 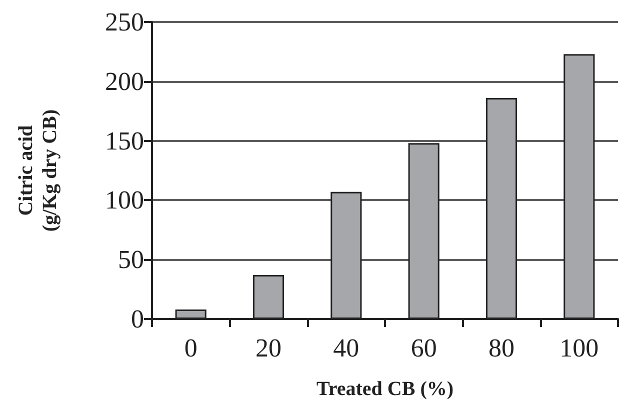 What do you see at coordinates (124, 22) in the screenshot?
I see `y-tick-label: 250` at bounding box center [124, 22].